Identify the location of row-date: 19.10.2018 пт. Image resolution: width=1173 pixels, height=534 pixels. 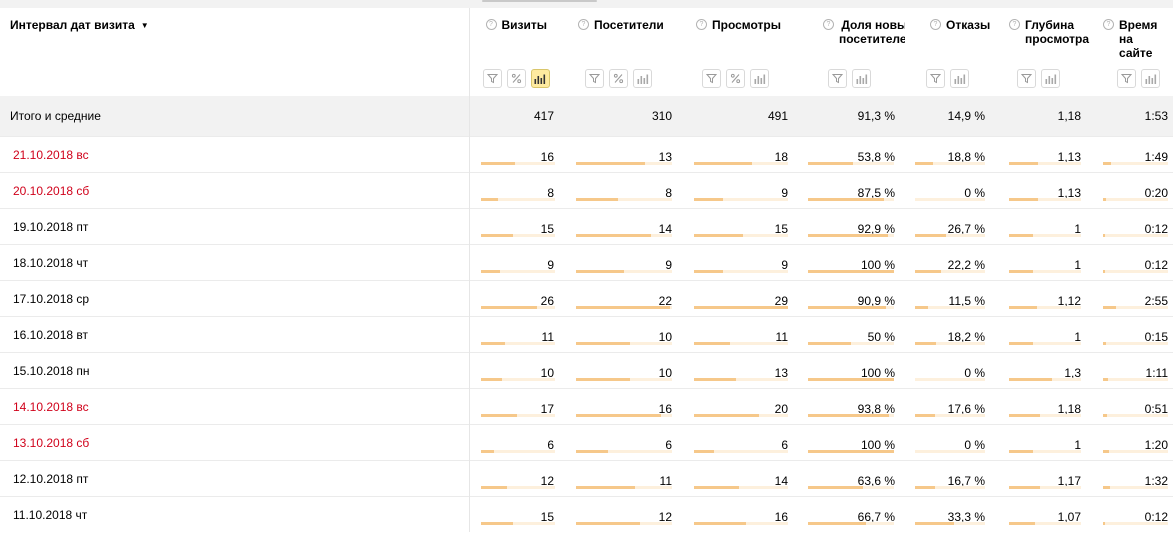
(235, 226).